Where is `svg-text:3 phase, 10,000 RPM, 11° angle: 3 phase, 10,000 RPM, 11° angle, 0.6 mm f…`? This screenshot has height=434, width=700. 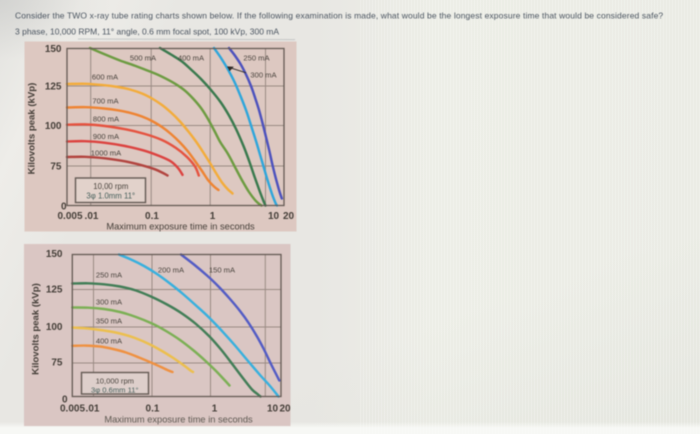
svg-text:3 phase, 10,000 RPM, 11° angle: 3 phase, 10,000 RPM, 11° angle, 0.6 mm f… is located at coordinates (147, 31).